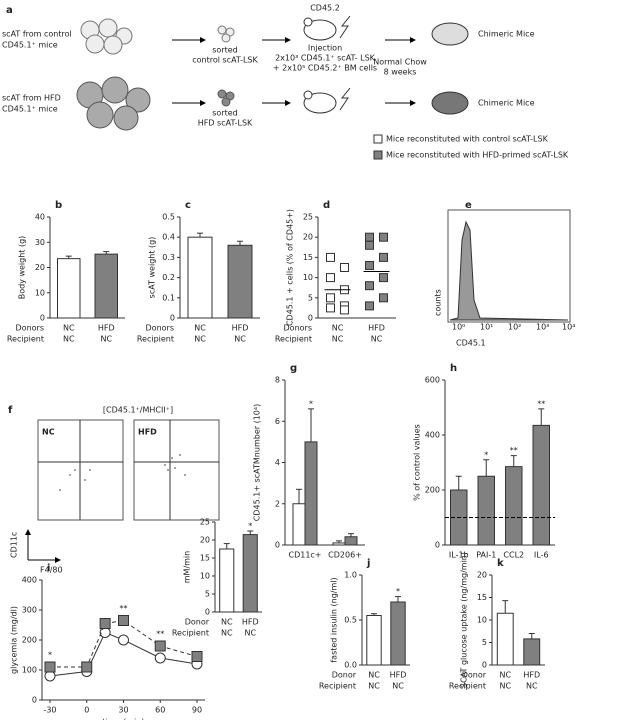 The image size is (617, 720). Describe the element at coordinates (514, 327) in the screenshot. I see `x-tick-label: 10²` at that location.